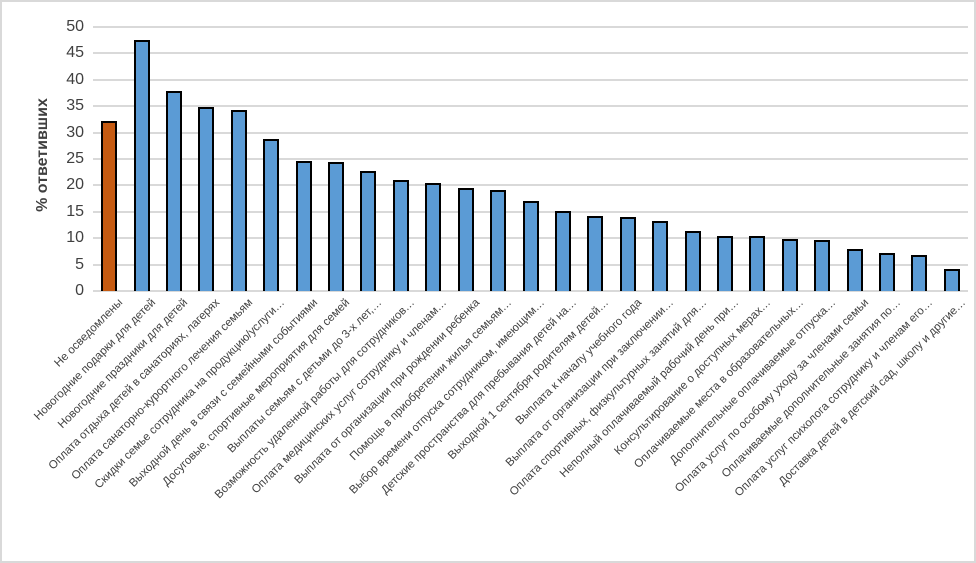 This screenshot has height=563, width=976. Describe the element at coordinates (75, 26) in the screenshot. I see `y-tick-label: 50` at that location.